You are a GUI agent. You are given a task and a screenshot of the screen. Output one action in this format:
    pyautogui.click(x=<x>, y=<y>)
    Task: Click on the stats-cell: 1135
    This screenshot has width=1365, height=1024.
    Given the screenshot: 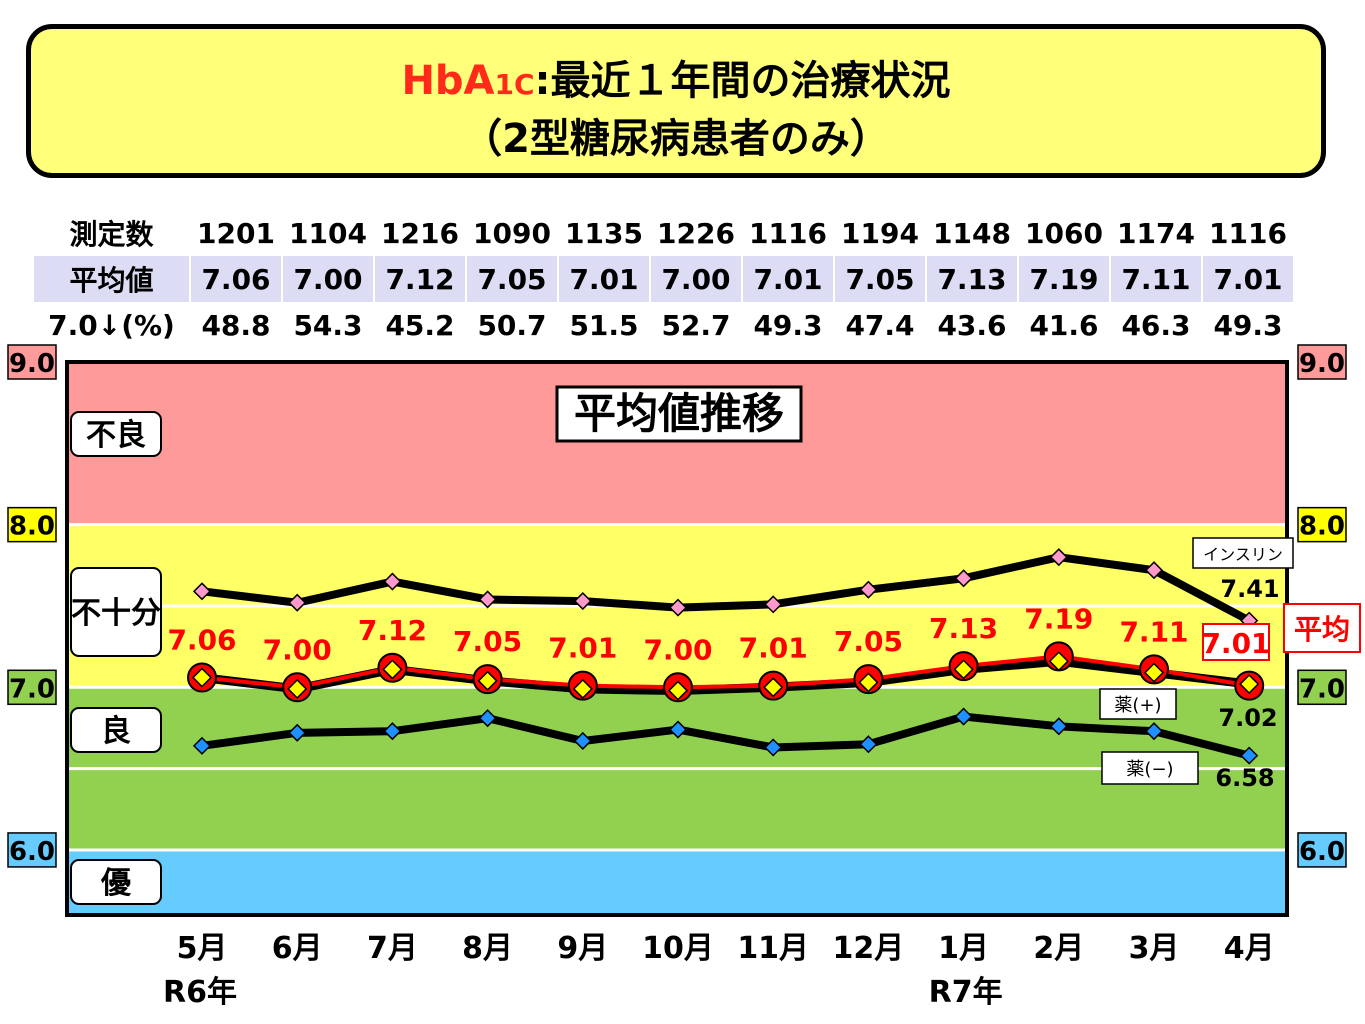 What is the action you would take?
    pyautogui.click(x=604, y=233)
    